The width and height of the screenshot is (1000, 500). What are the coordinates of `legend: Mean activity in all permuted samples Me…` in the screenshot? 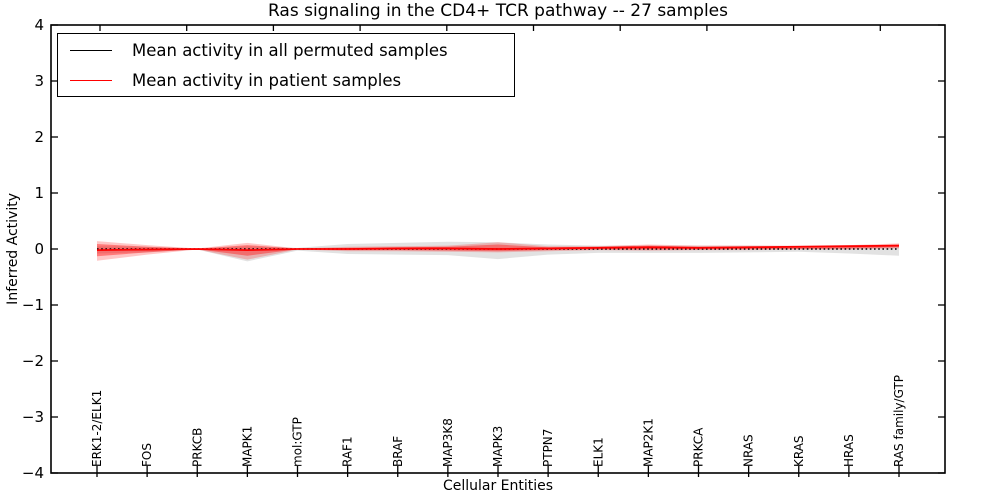 It's located at (286, 65).